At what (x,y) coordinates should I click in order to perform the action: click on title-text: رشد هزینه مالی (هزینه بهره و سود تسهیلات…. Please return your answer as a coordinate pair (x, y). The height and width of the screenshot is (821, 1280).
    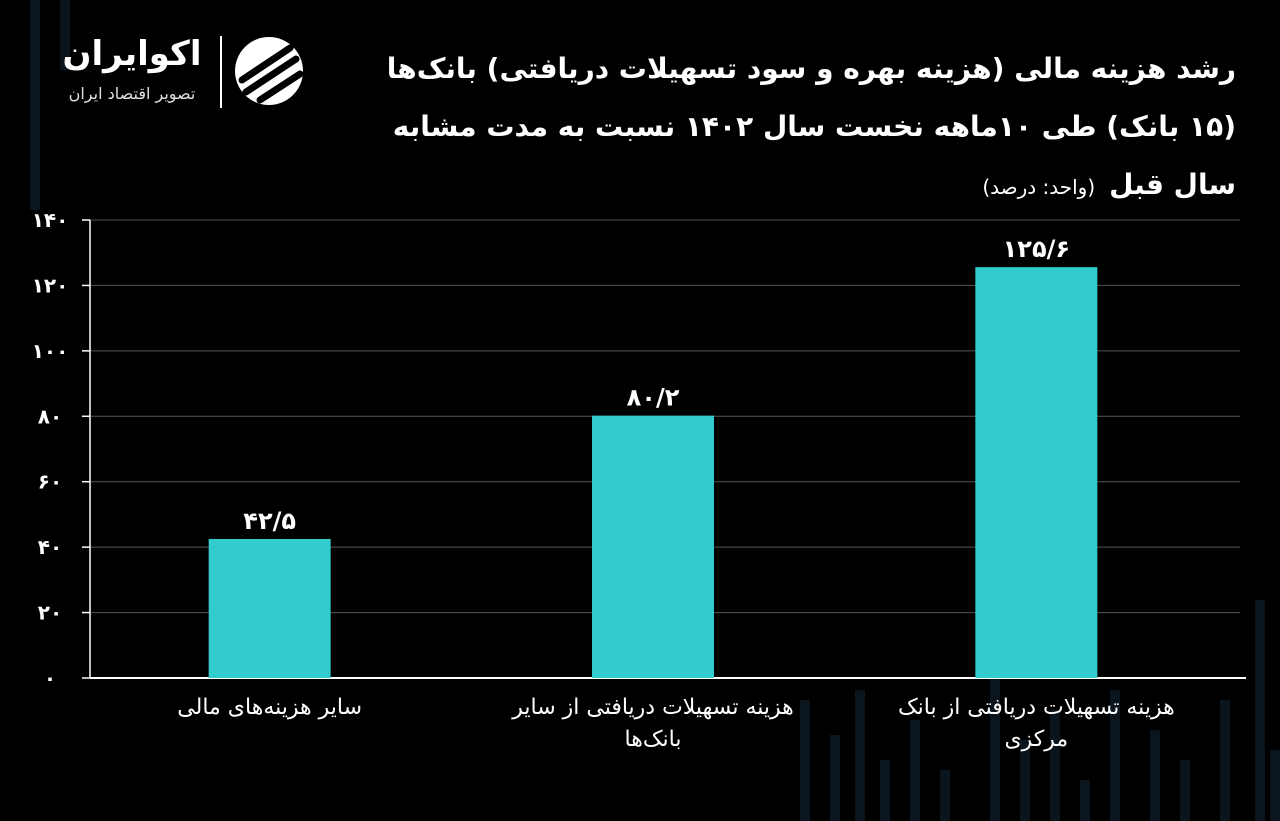
    Looking at the image, I should click on (811, 126).